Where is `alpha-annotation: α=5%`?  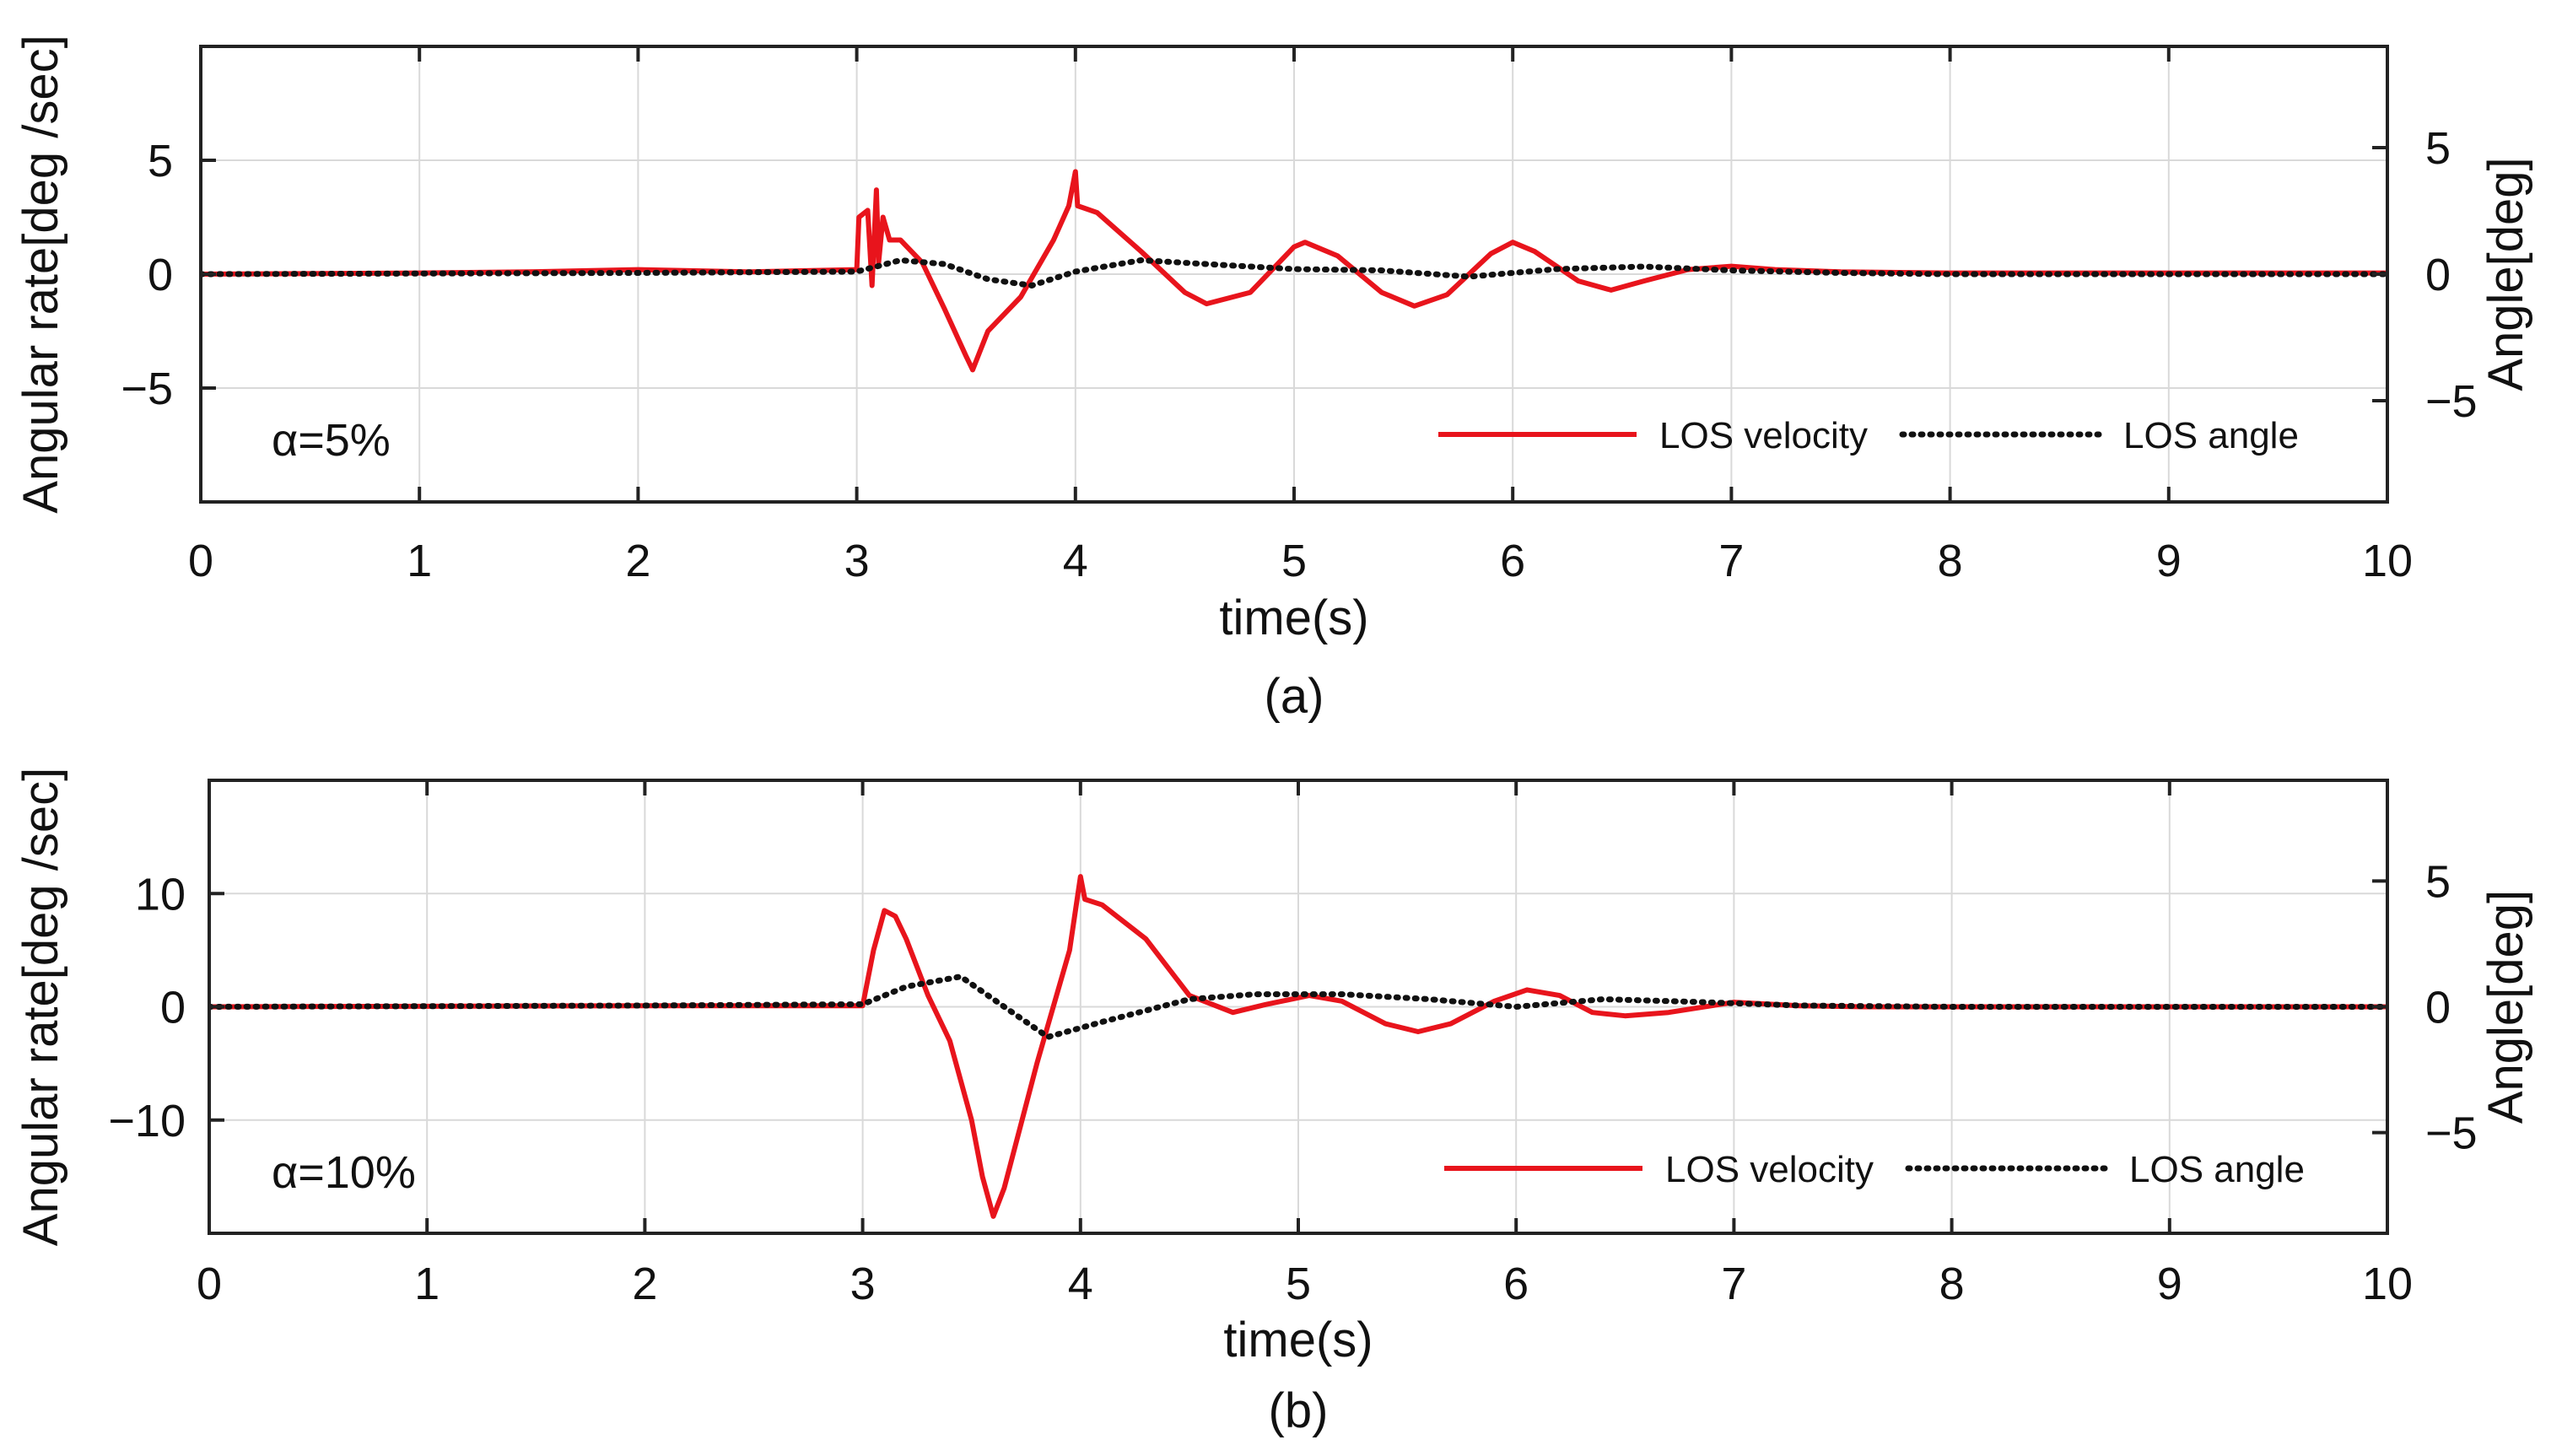 alpha-annotation: α=5% is located at coordinates (332, 441).